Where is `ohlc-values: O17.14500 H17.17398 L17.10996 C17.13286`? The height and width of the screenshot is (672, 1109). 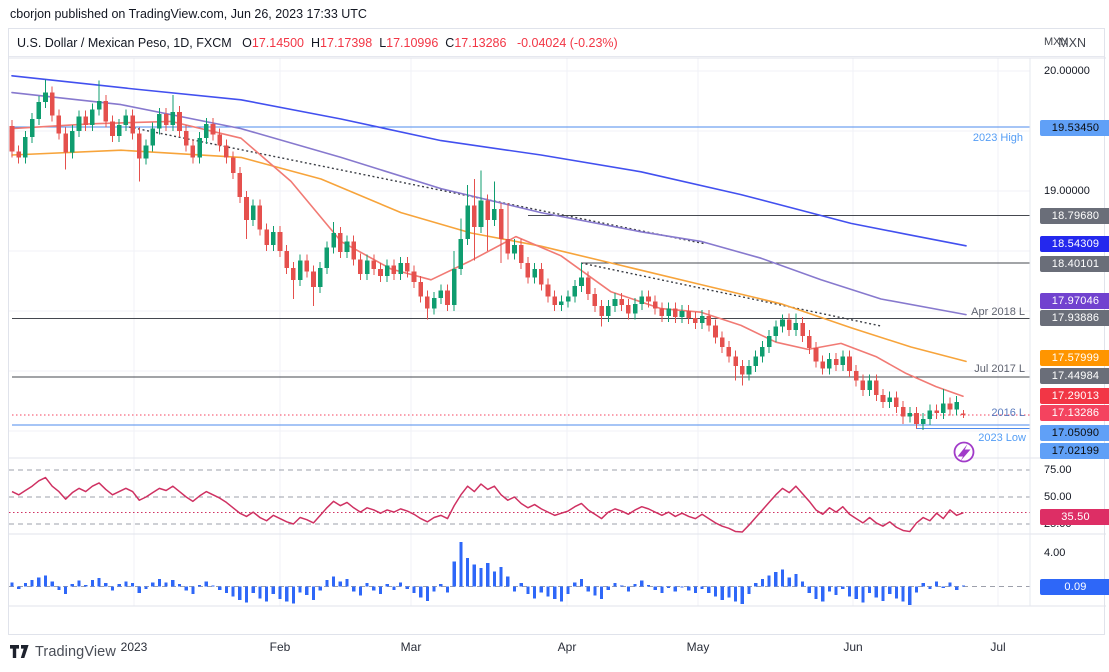 ohlc-values: O17.14500 H17.17398 L17.10996 C17.13286 is located at coordinates (370, 43).